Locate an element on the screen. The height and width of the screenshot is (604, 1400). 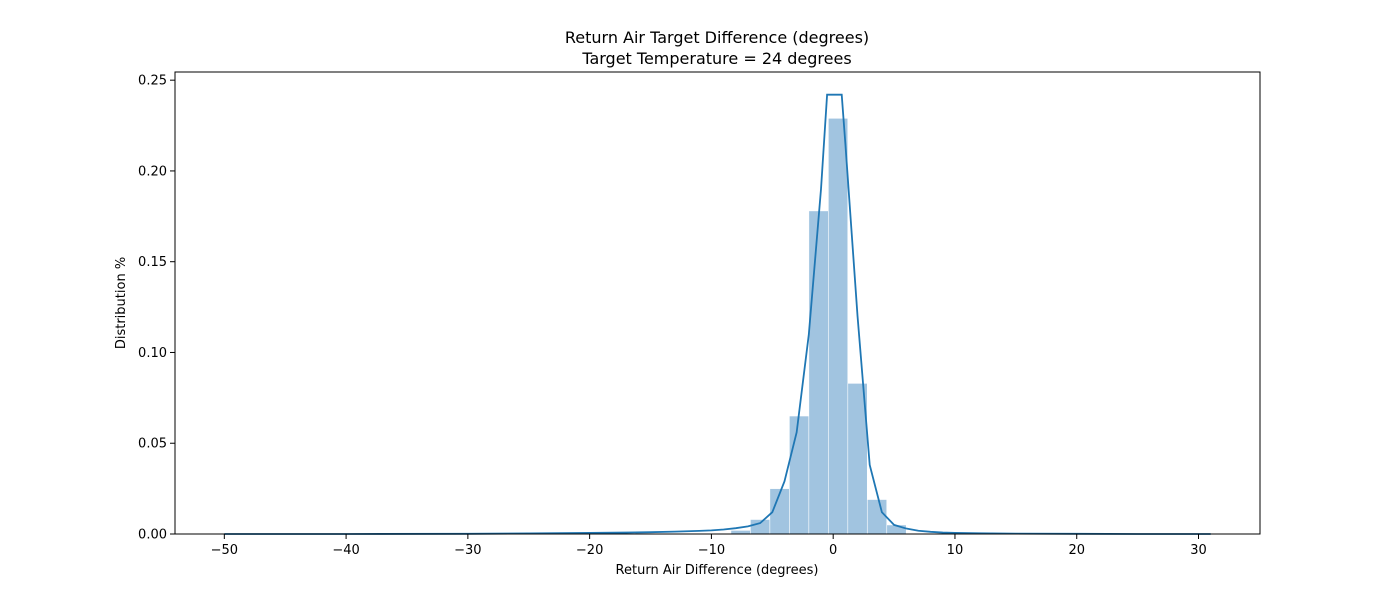
histogram-bars is located at coordinates (818, 326).